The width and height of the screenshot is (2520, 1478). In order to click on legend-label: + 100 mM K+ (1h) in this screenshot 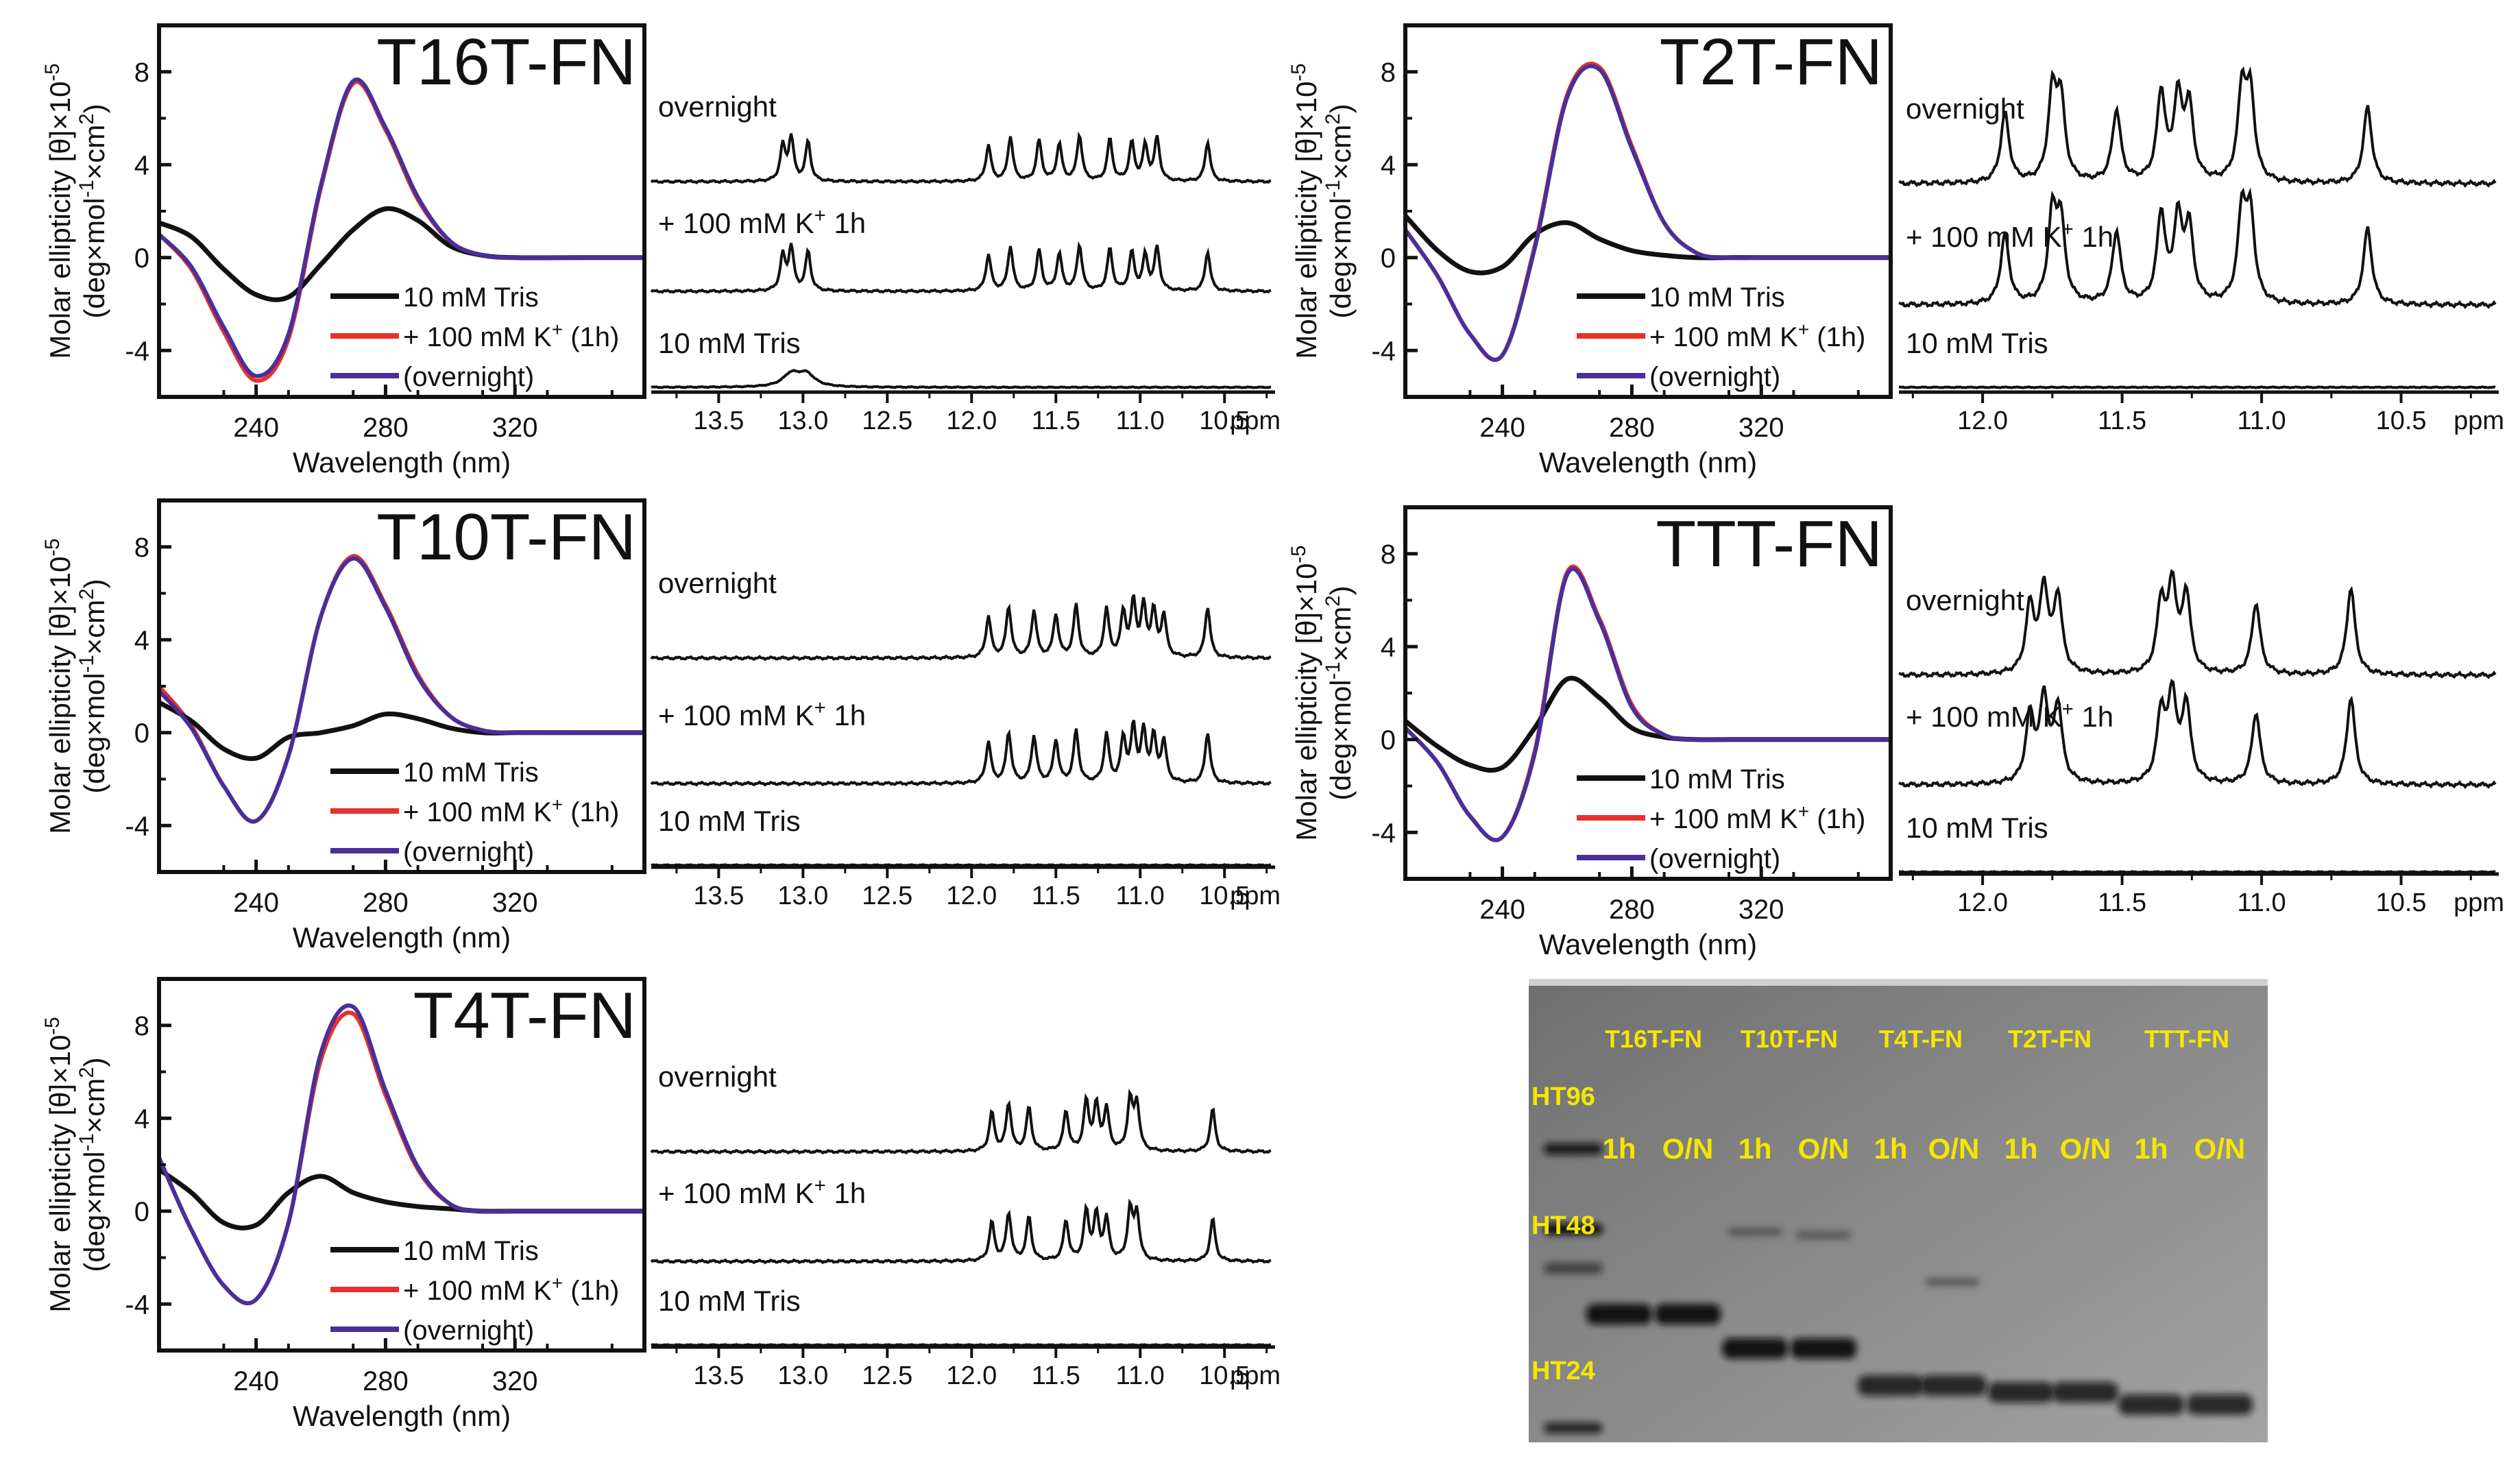, I will do `click(1757, 818)`.